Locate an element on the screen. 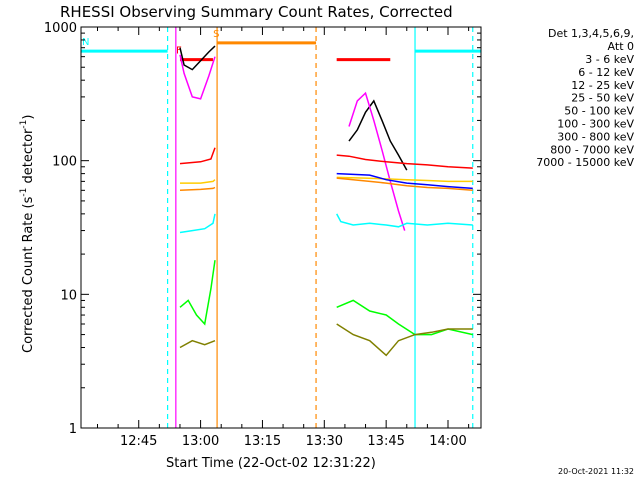 This screenshot has height=480, width=640. legend-entry-label: 12 - 25 keV is located at coordinates (602, 85).